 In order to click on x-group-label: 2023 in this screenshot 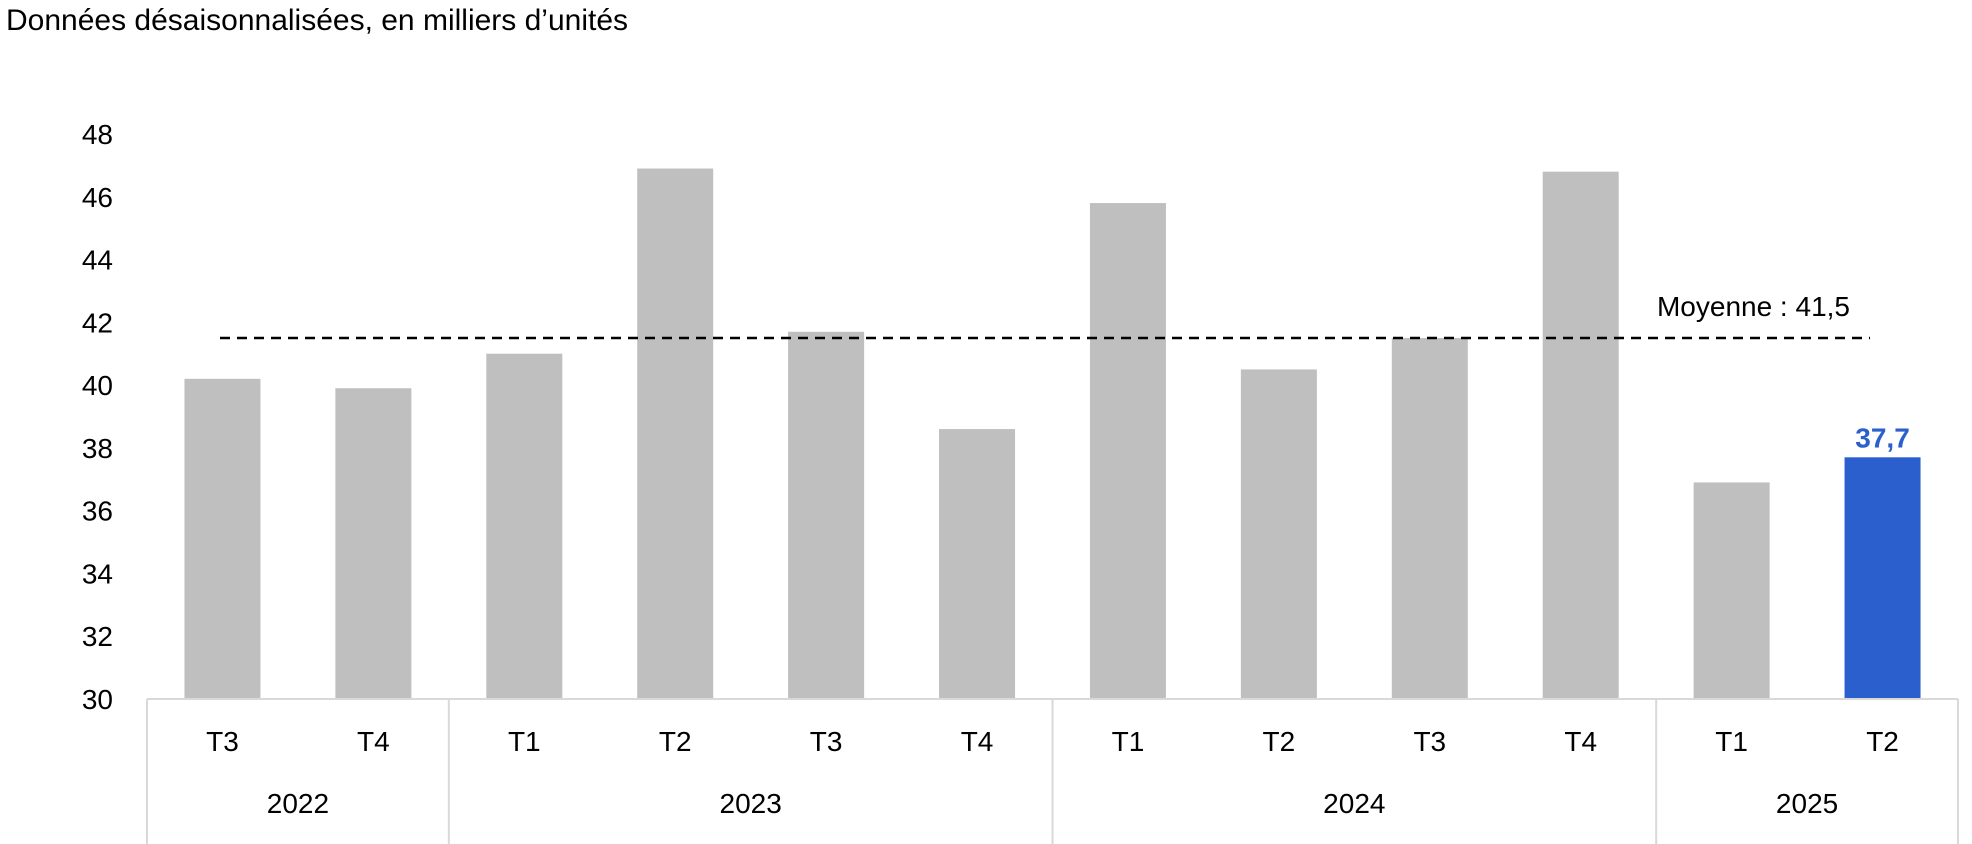, I will do `click(751, 803)`.